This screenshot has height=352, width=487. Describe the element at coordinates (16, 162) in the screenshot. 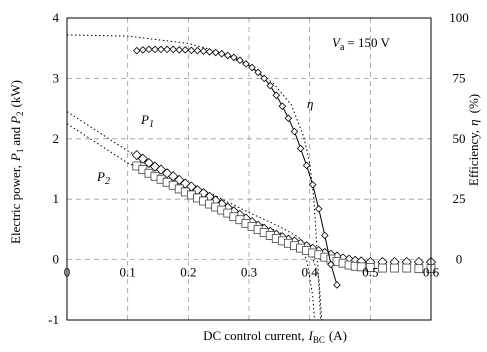

I see `left-y-axis-title: Electric power,P1andP2(kW)` at that location.